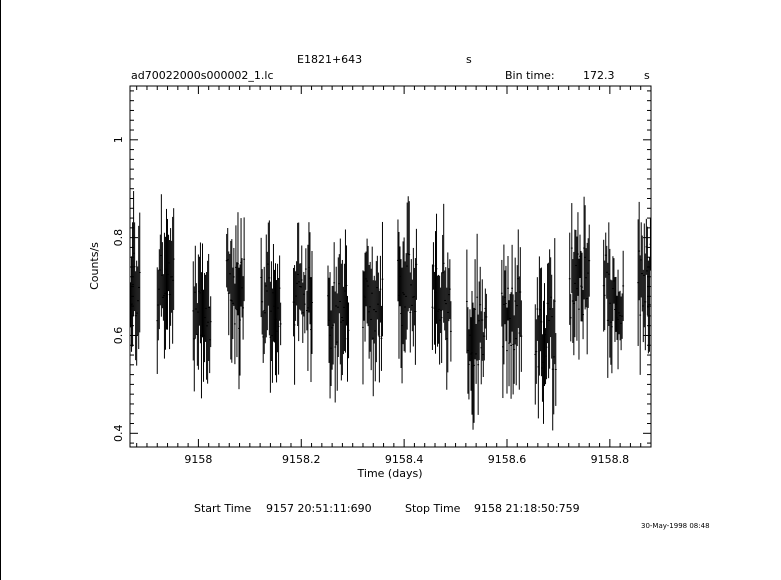 Image resolution: width=781 pixels, height=580 pixels. I want to click on bin-time-label: Bin time:, so click(530, 75).